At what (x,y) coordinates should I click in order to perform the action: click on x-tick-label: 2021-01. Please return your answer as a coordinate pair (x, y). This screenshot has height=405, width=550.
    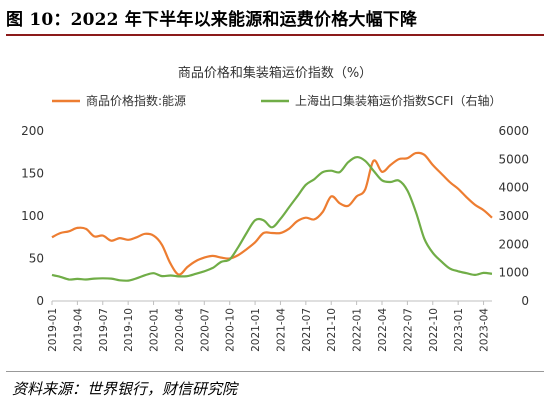
    Looking at the image, I should click on (256, 330).